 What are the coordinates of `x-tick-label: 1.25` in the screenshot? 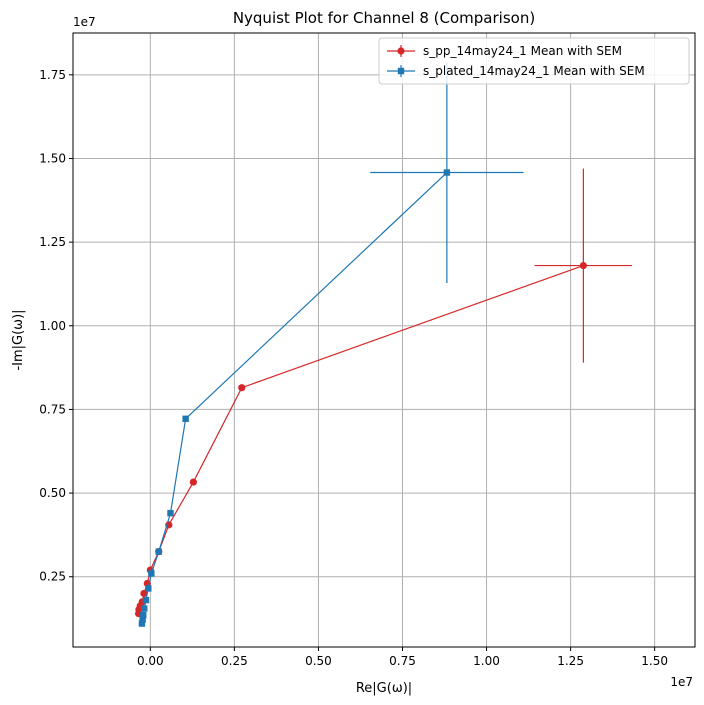 It's located at (570, 661).